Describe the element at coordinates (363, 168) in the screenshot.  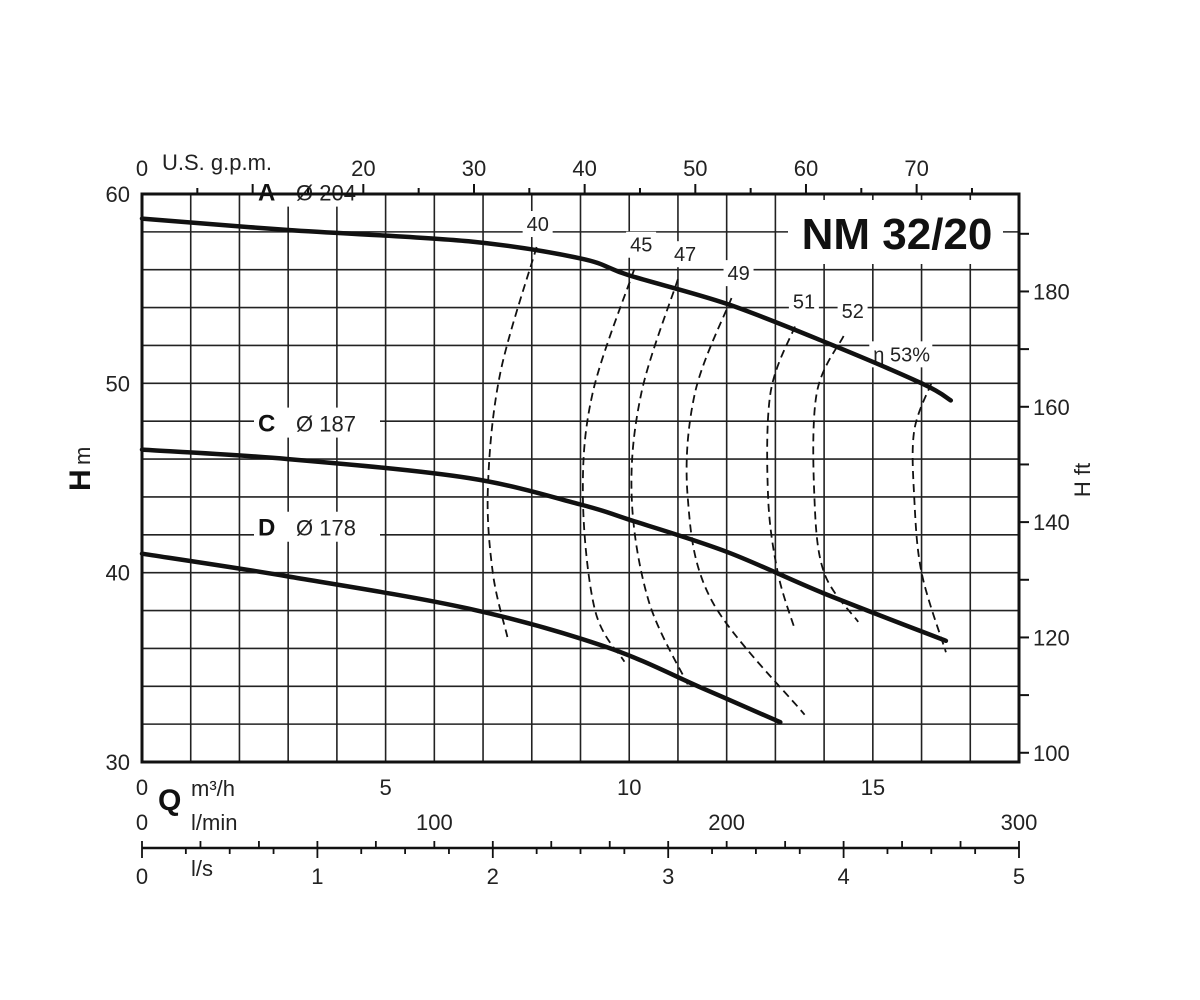
I see `x-tick-label-usgpm: 20` at that location.